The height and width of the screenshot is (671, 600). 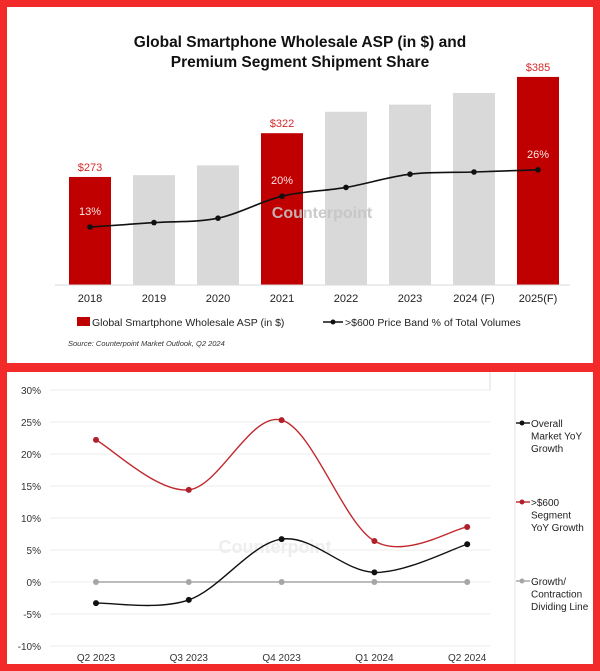 What do you see at coordinates (154, 230) in the screenshot?
I see `bar-2019` at bounding box center [154, 230].